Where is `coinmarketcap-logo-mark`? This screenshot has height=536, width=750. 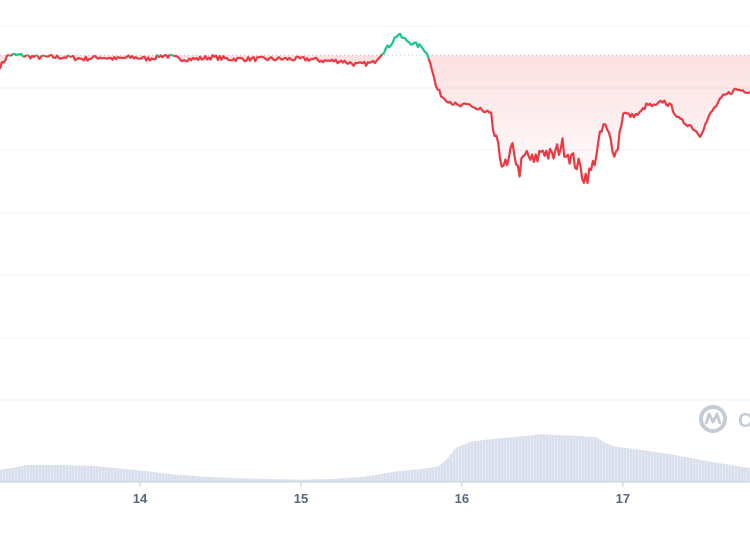 coinmarketcap-logo-mark is located at coordinates (713, 418).